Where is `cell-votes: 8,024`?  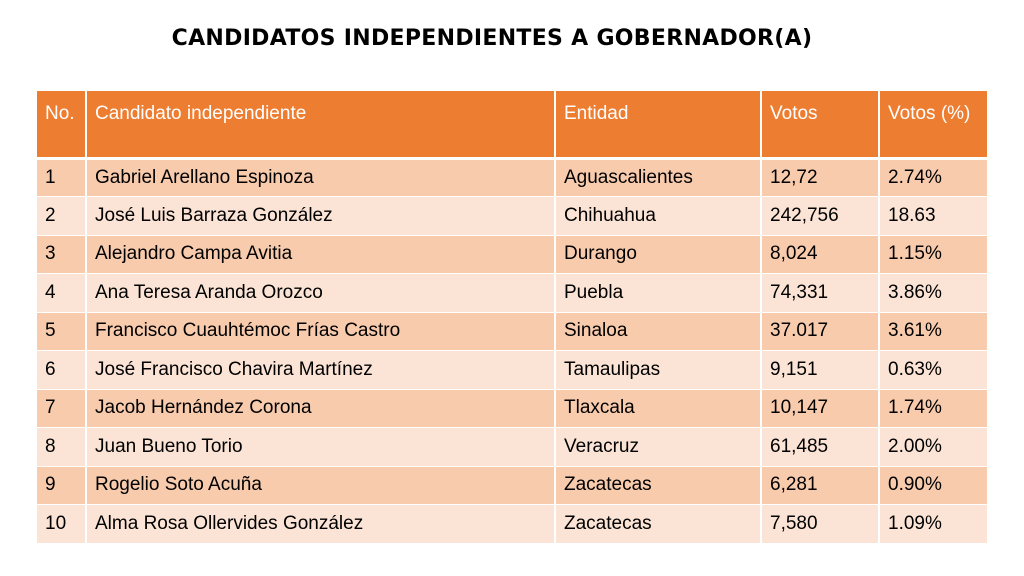
cell-votes: 8,024 is located at coordinates (820, 254).